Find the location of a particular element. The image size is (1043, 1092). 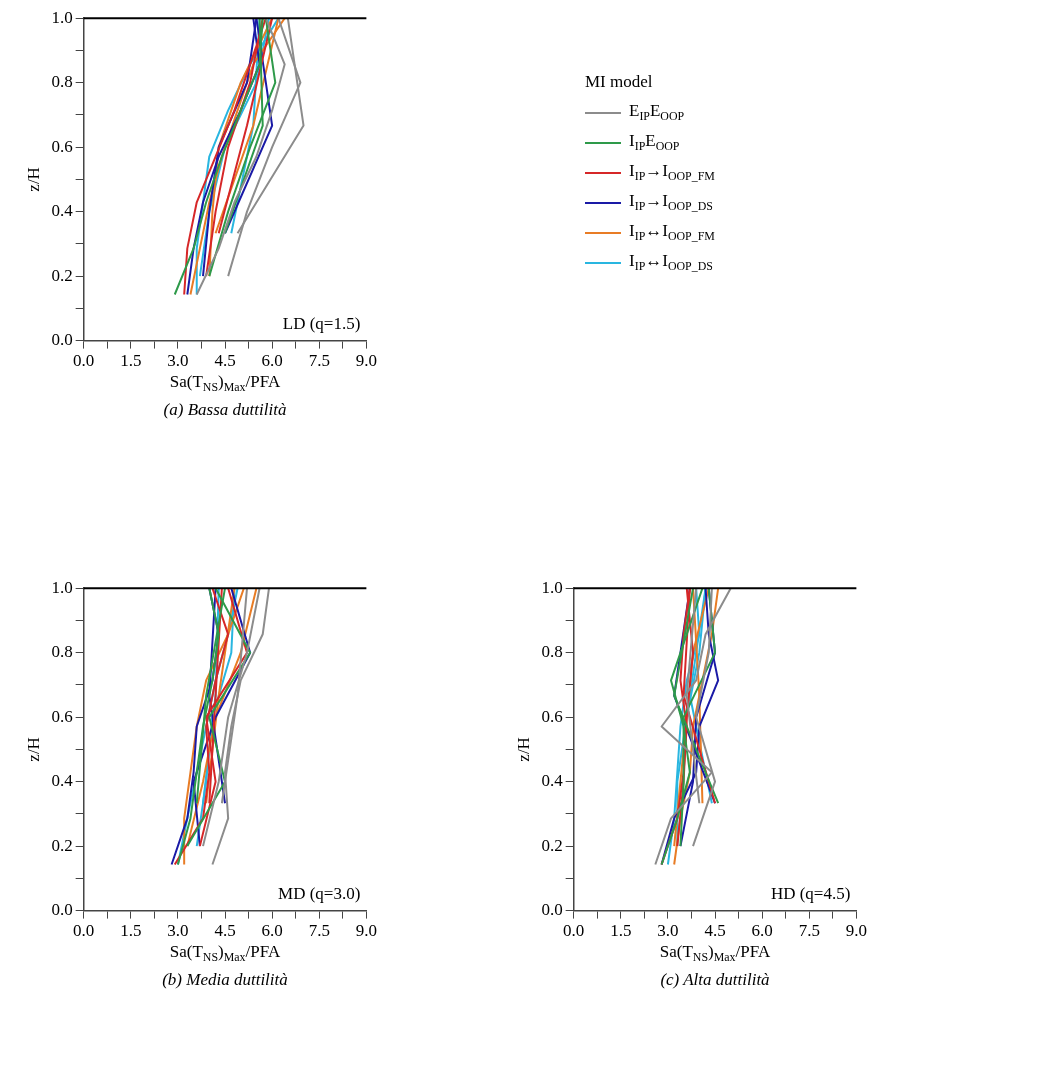

legend-label: I$_{IP}$→I$_{OOP_FM}$ is located at coordinates (672, 173).